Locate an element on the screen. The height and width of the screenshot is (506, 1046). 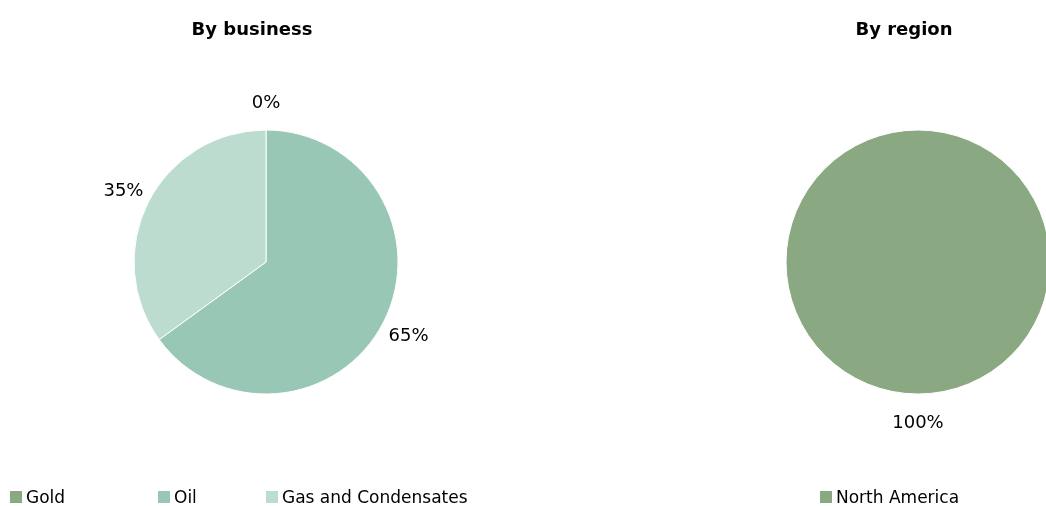
legend-label: Oil is located at coordinates (185, 496).